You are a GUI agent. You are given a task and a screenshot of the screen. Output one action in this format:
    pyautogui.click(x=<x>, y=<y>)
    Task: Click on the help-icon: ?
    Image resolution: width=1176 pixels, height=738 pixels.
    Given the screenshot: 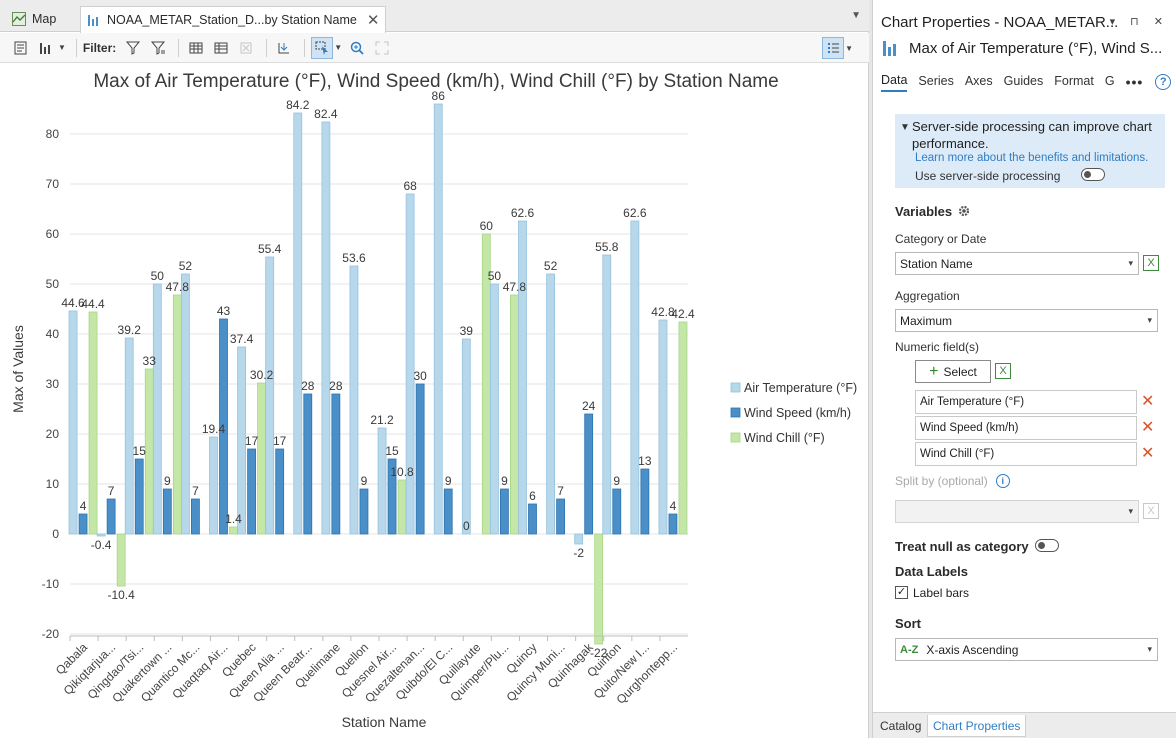 What is the action you would take?
    pyautogui.click(x=1163, y=82)
    